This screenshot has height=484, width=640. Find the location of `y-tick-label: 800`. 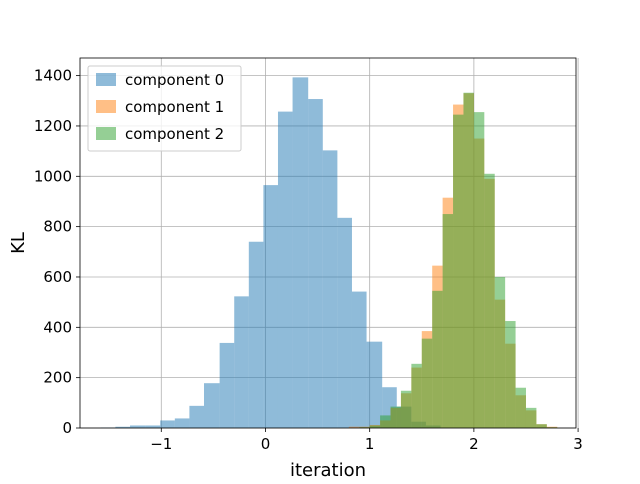

y-tick-label: 800 is located at coordinates (57, 227).